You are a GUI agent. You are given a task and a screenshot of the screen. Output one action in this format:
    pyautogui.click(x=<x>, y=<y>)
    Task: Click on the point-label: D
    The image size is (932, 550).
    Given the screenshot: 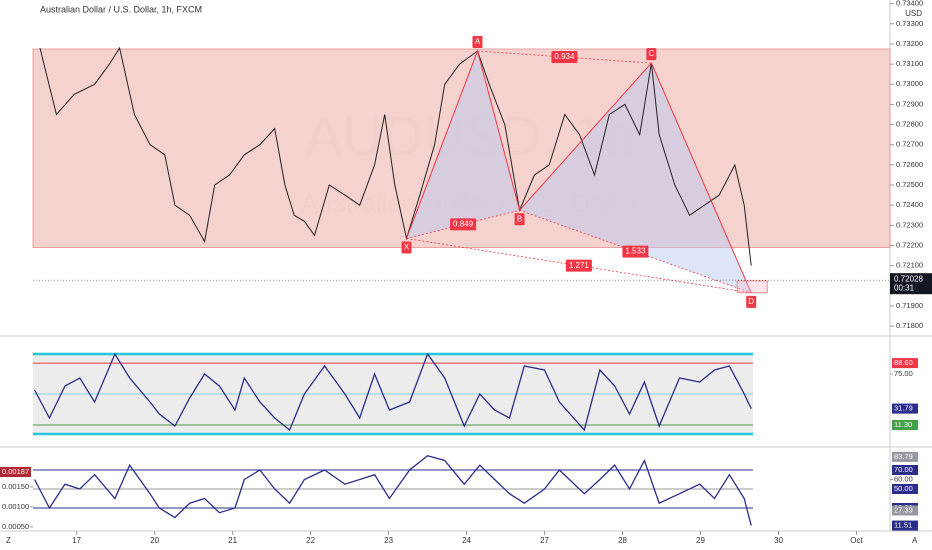 What is the action you would take?
    pyautogui.click(x=751, y=301)
    